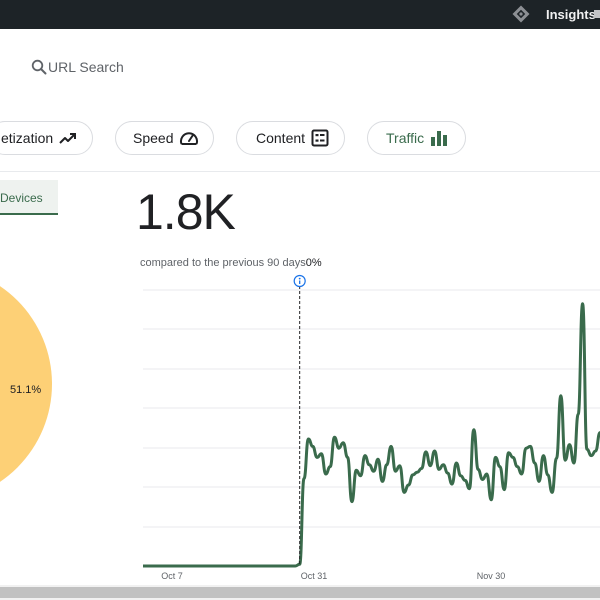 The width and height of the screenshot is (600, 600). I want to click on devices-pie-chart, so click(30, 384).